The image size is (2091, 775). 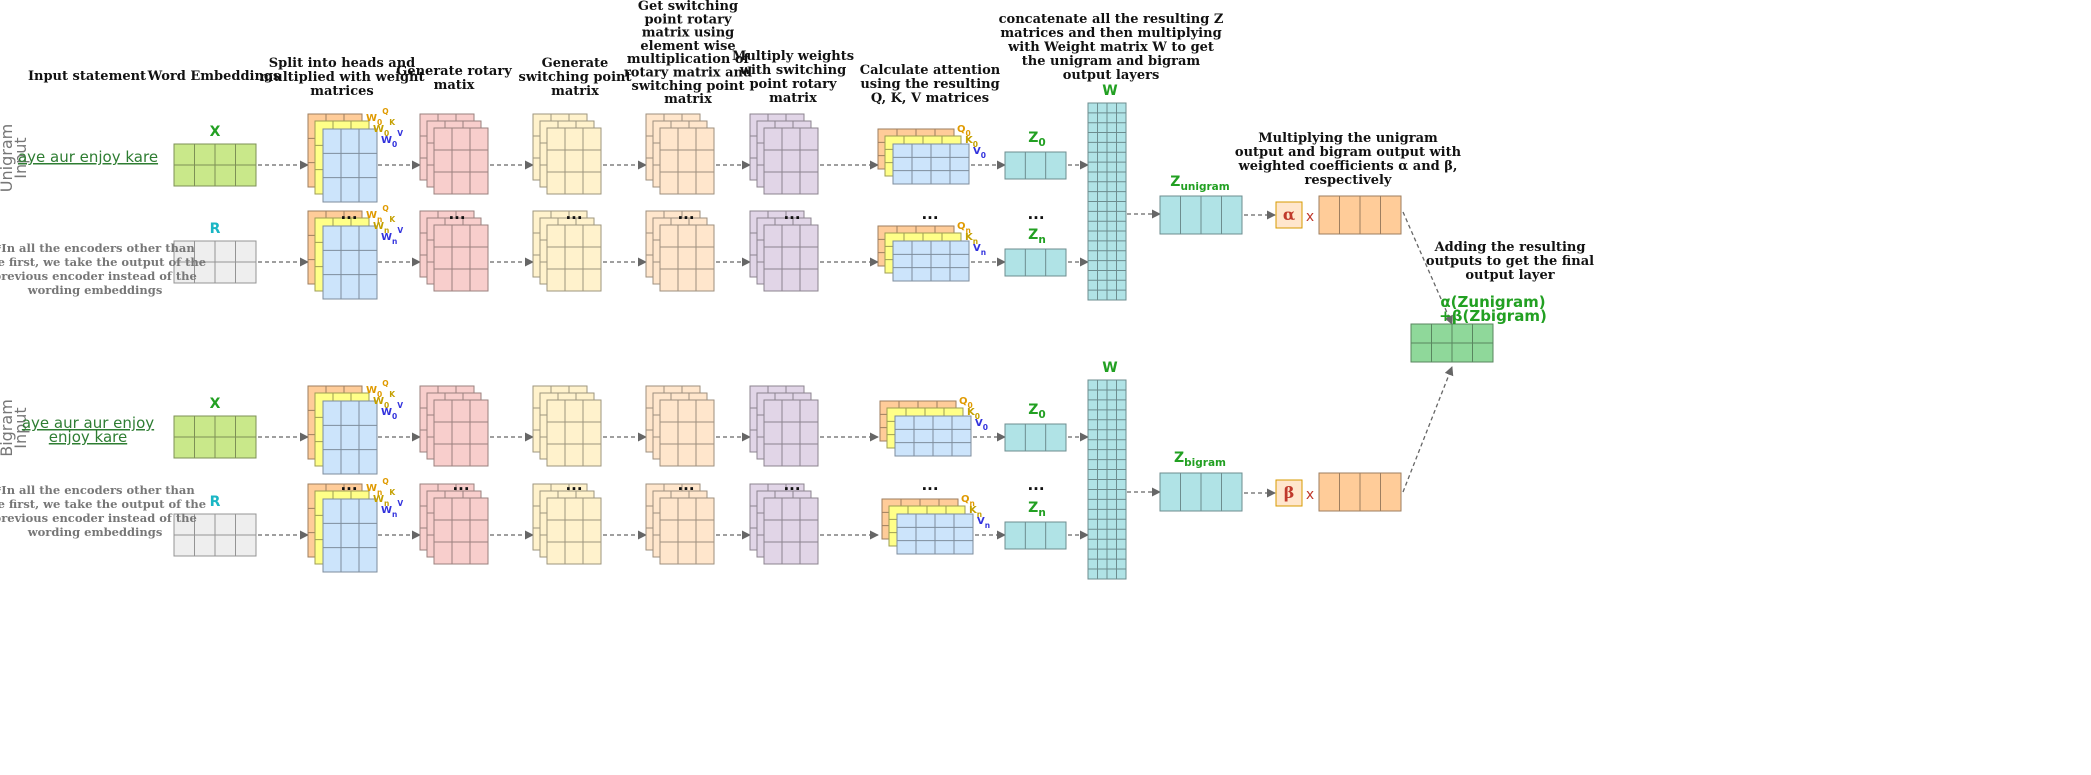 I want to click on w-matrix-unigram, so click(x=1107, y=201).